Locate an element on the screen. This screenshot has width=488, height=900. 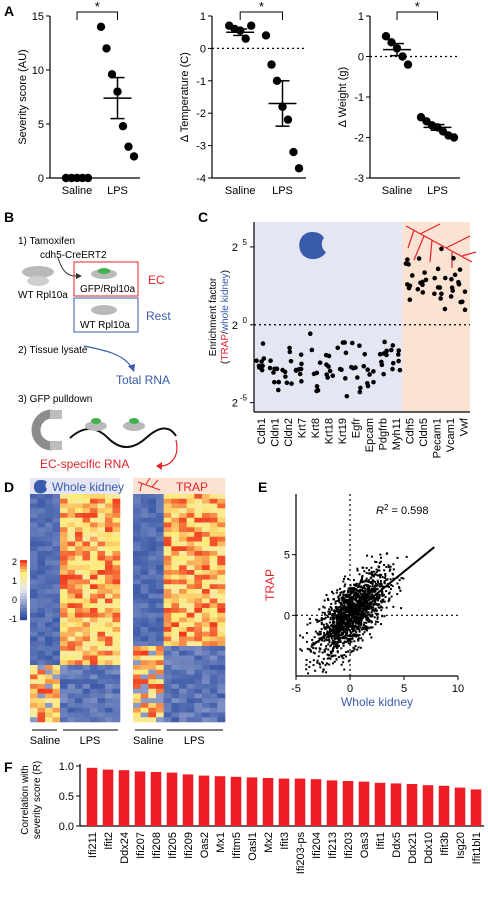
lps-group-label: LPS is located at coordinates (90, 741).